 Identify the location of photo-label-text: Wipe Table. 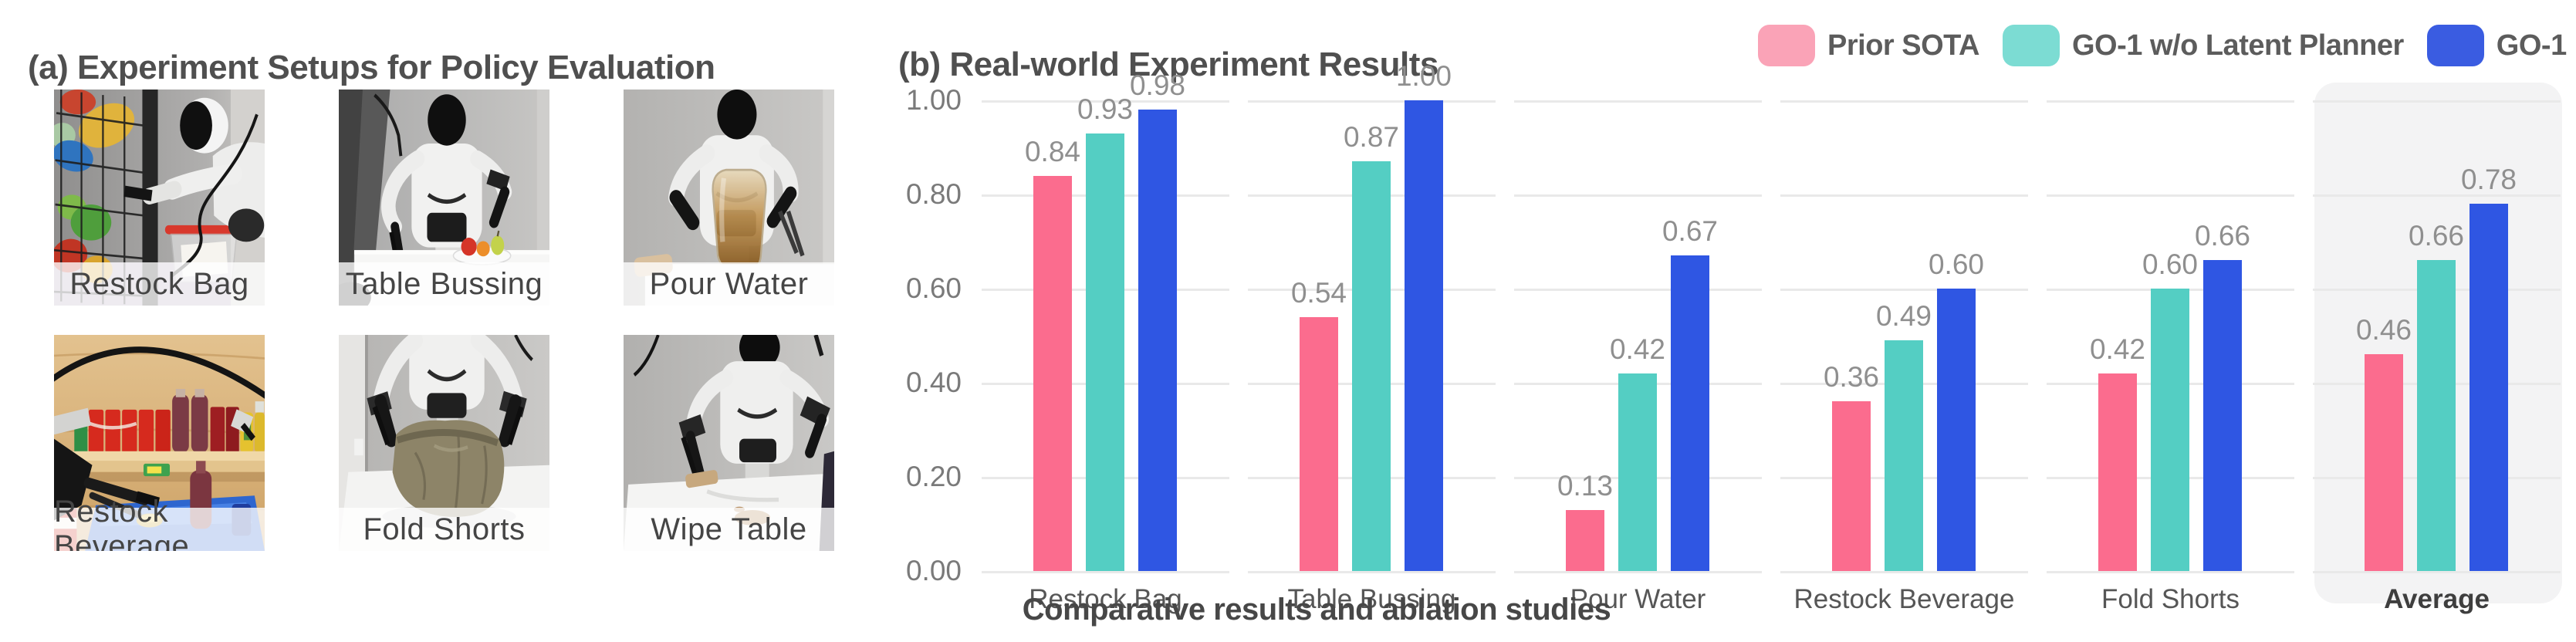
(729, 529).